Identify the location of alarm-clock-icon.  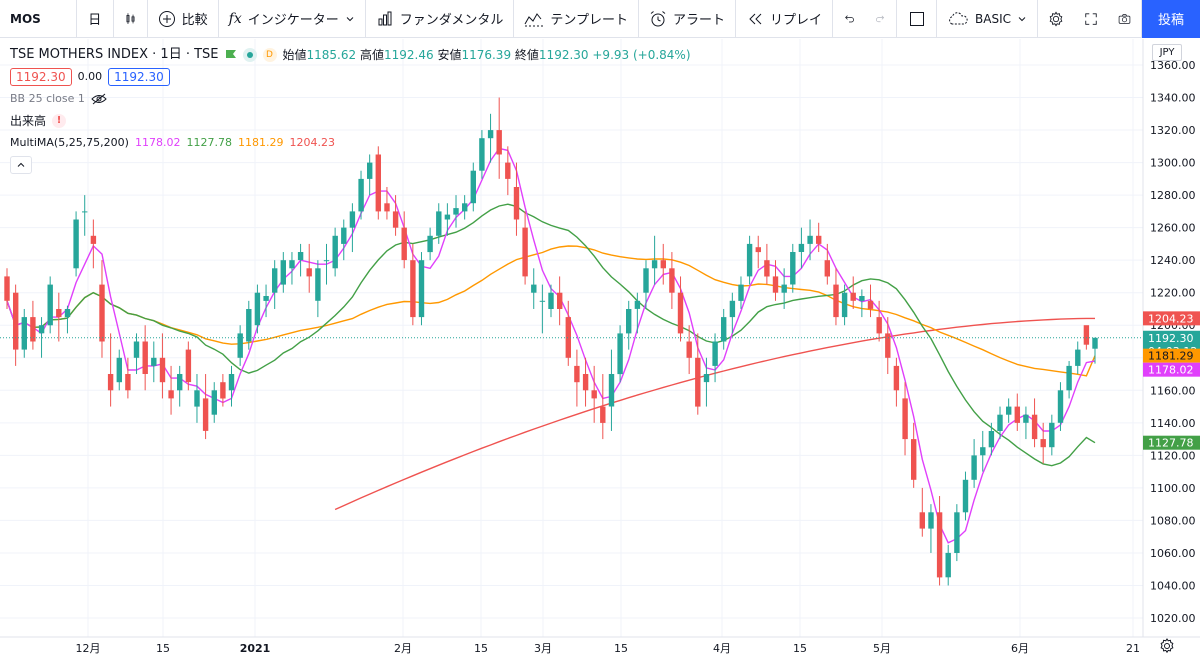
(658, 18).